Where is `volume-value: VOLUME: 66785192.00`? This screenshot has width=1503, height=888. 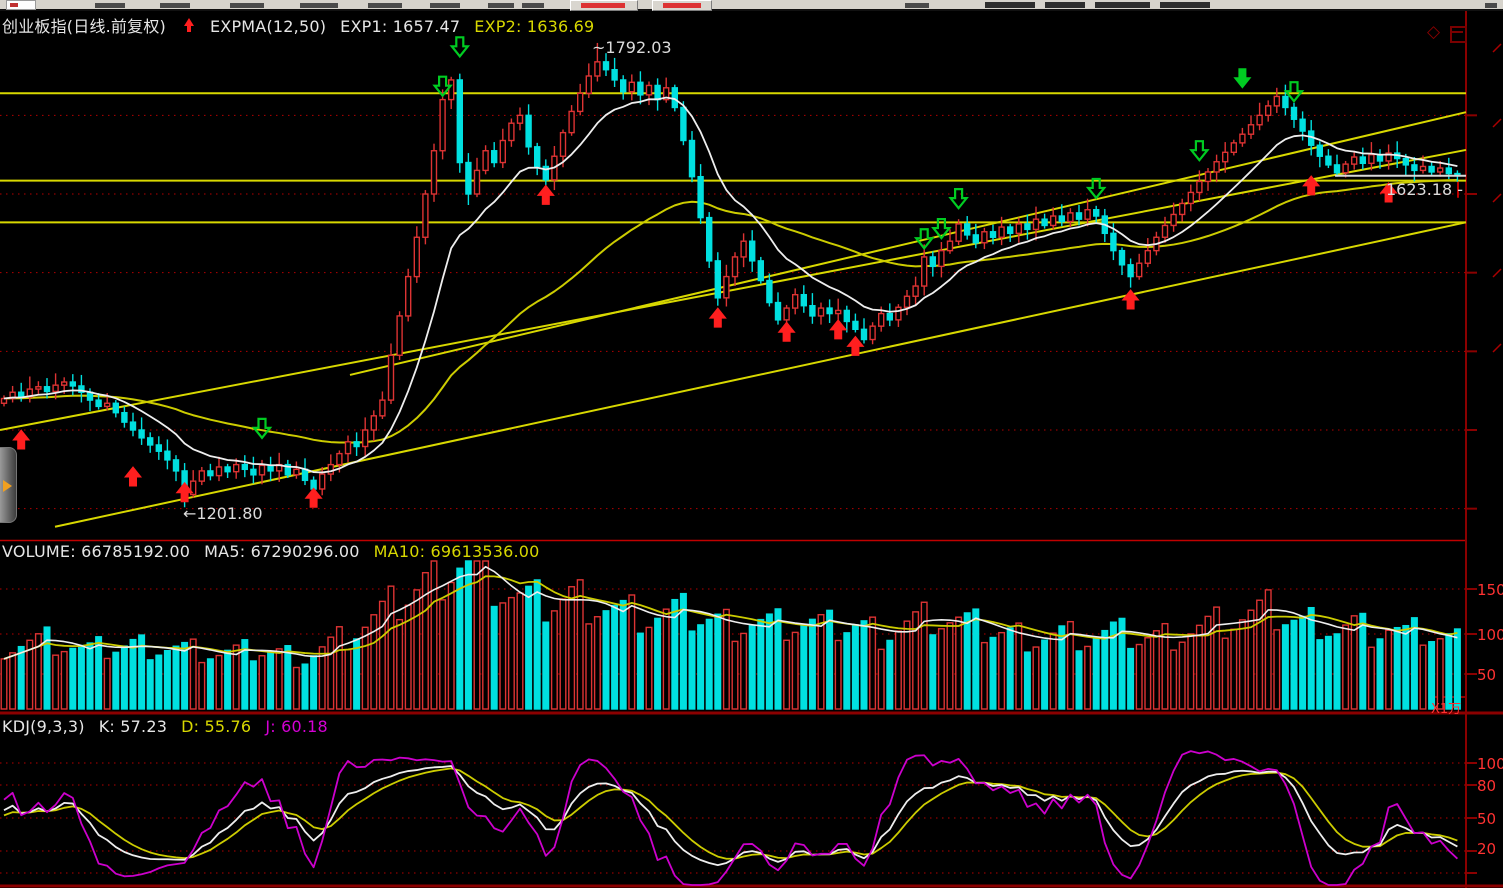 volume-value: VOLUME: 66785192.00 is located at coordinates (96, 551).